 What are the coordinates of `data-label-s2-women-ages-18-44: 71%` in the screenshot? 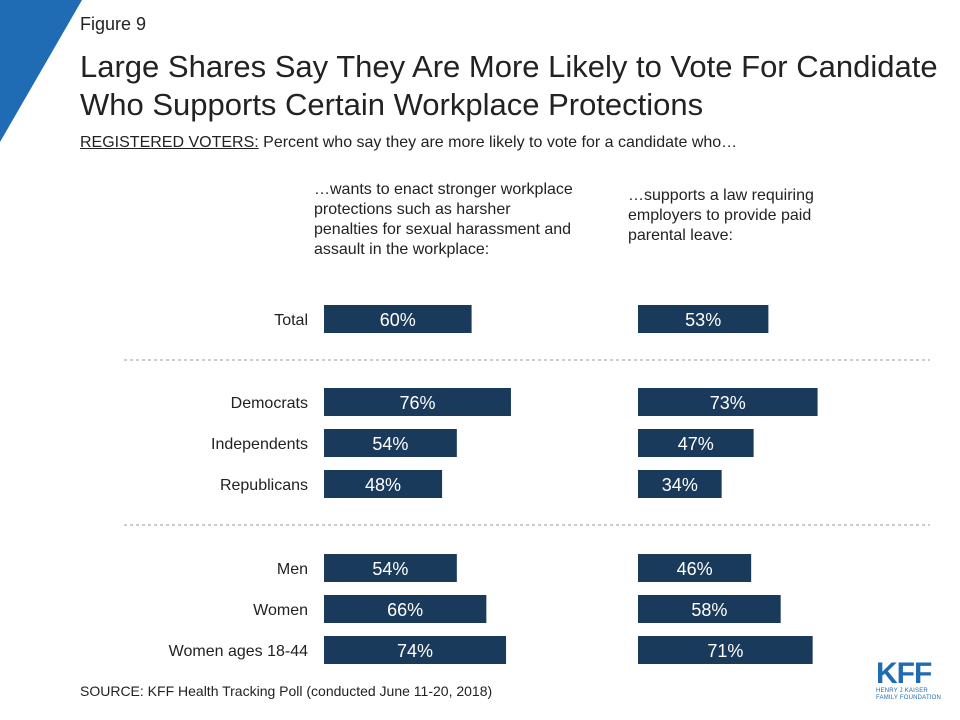 It's located at (725, 651).